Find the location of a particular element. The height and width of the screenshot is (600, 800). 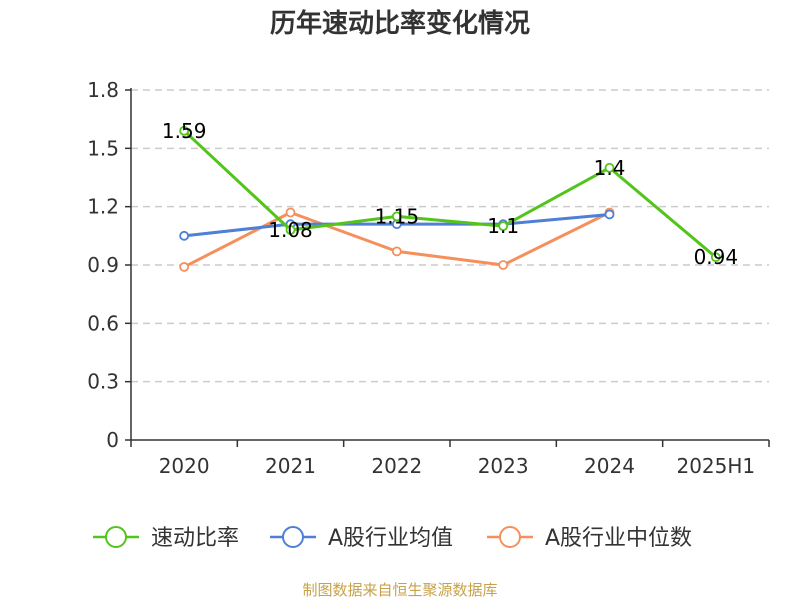

chart-title: 历年速动比率变化情况 is located at coordinates (400, 23).